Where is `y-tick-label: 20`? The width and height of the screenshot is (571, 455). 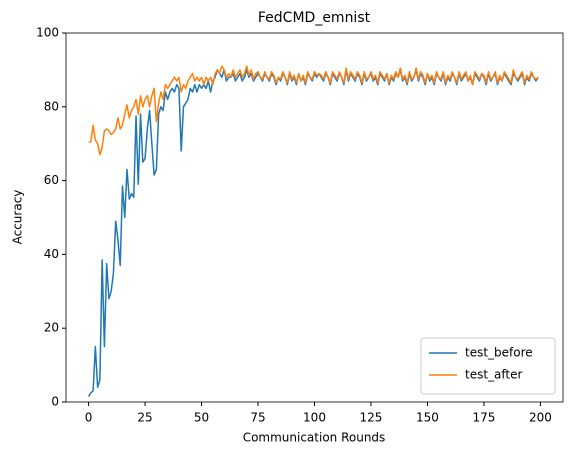
y-tick-label: 20 is located at coordinates (51, 328).